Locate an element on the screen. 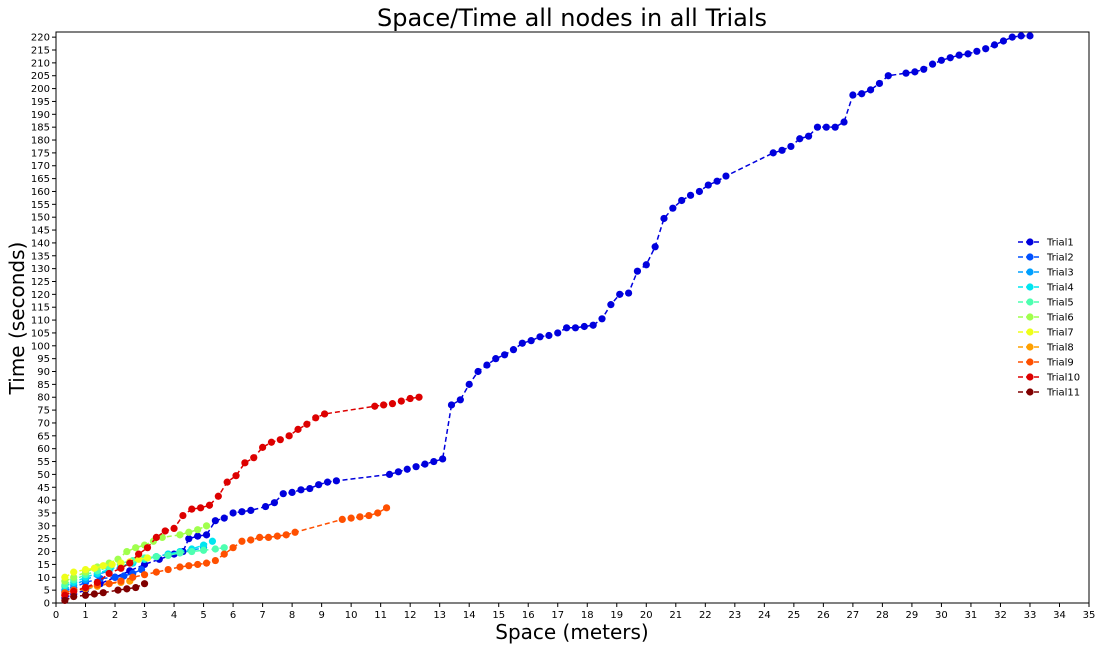 The image size is (1099, 650). x-tick-label: 11 is located at coordinates (380, 615).